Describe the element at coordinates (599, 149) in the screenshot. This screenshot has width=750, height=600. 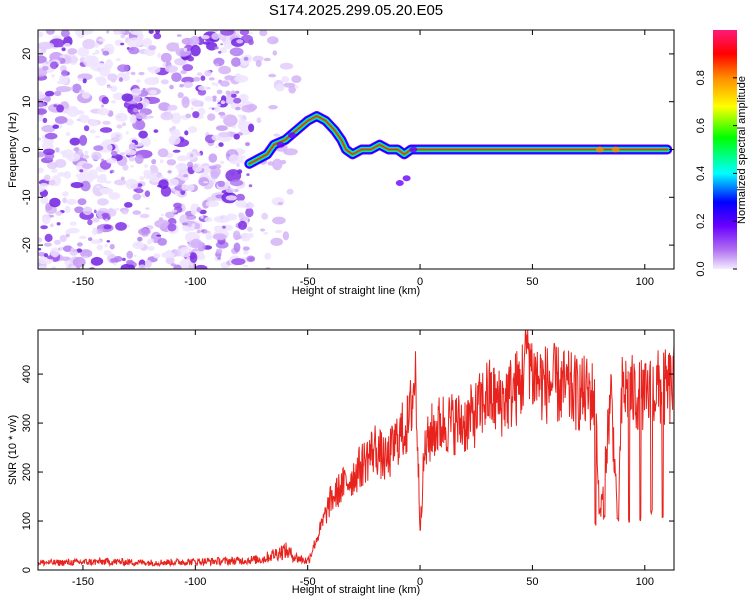
I see `ridge-blob` at that location.